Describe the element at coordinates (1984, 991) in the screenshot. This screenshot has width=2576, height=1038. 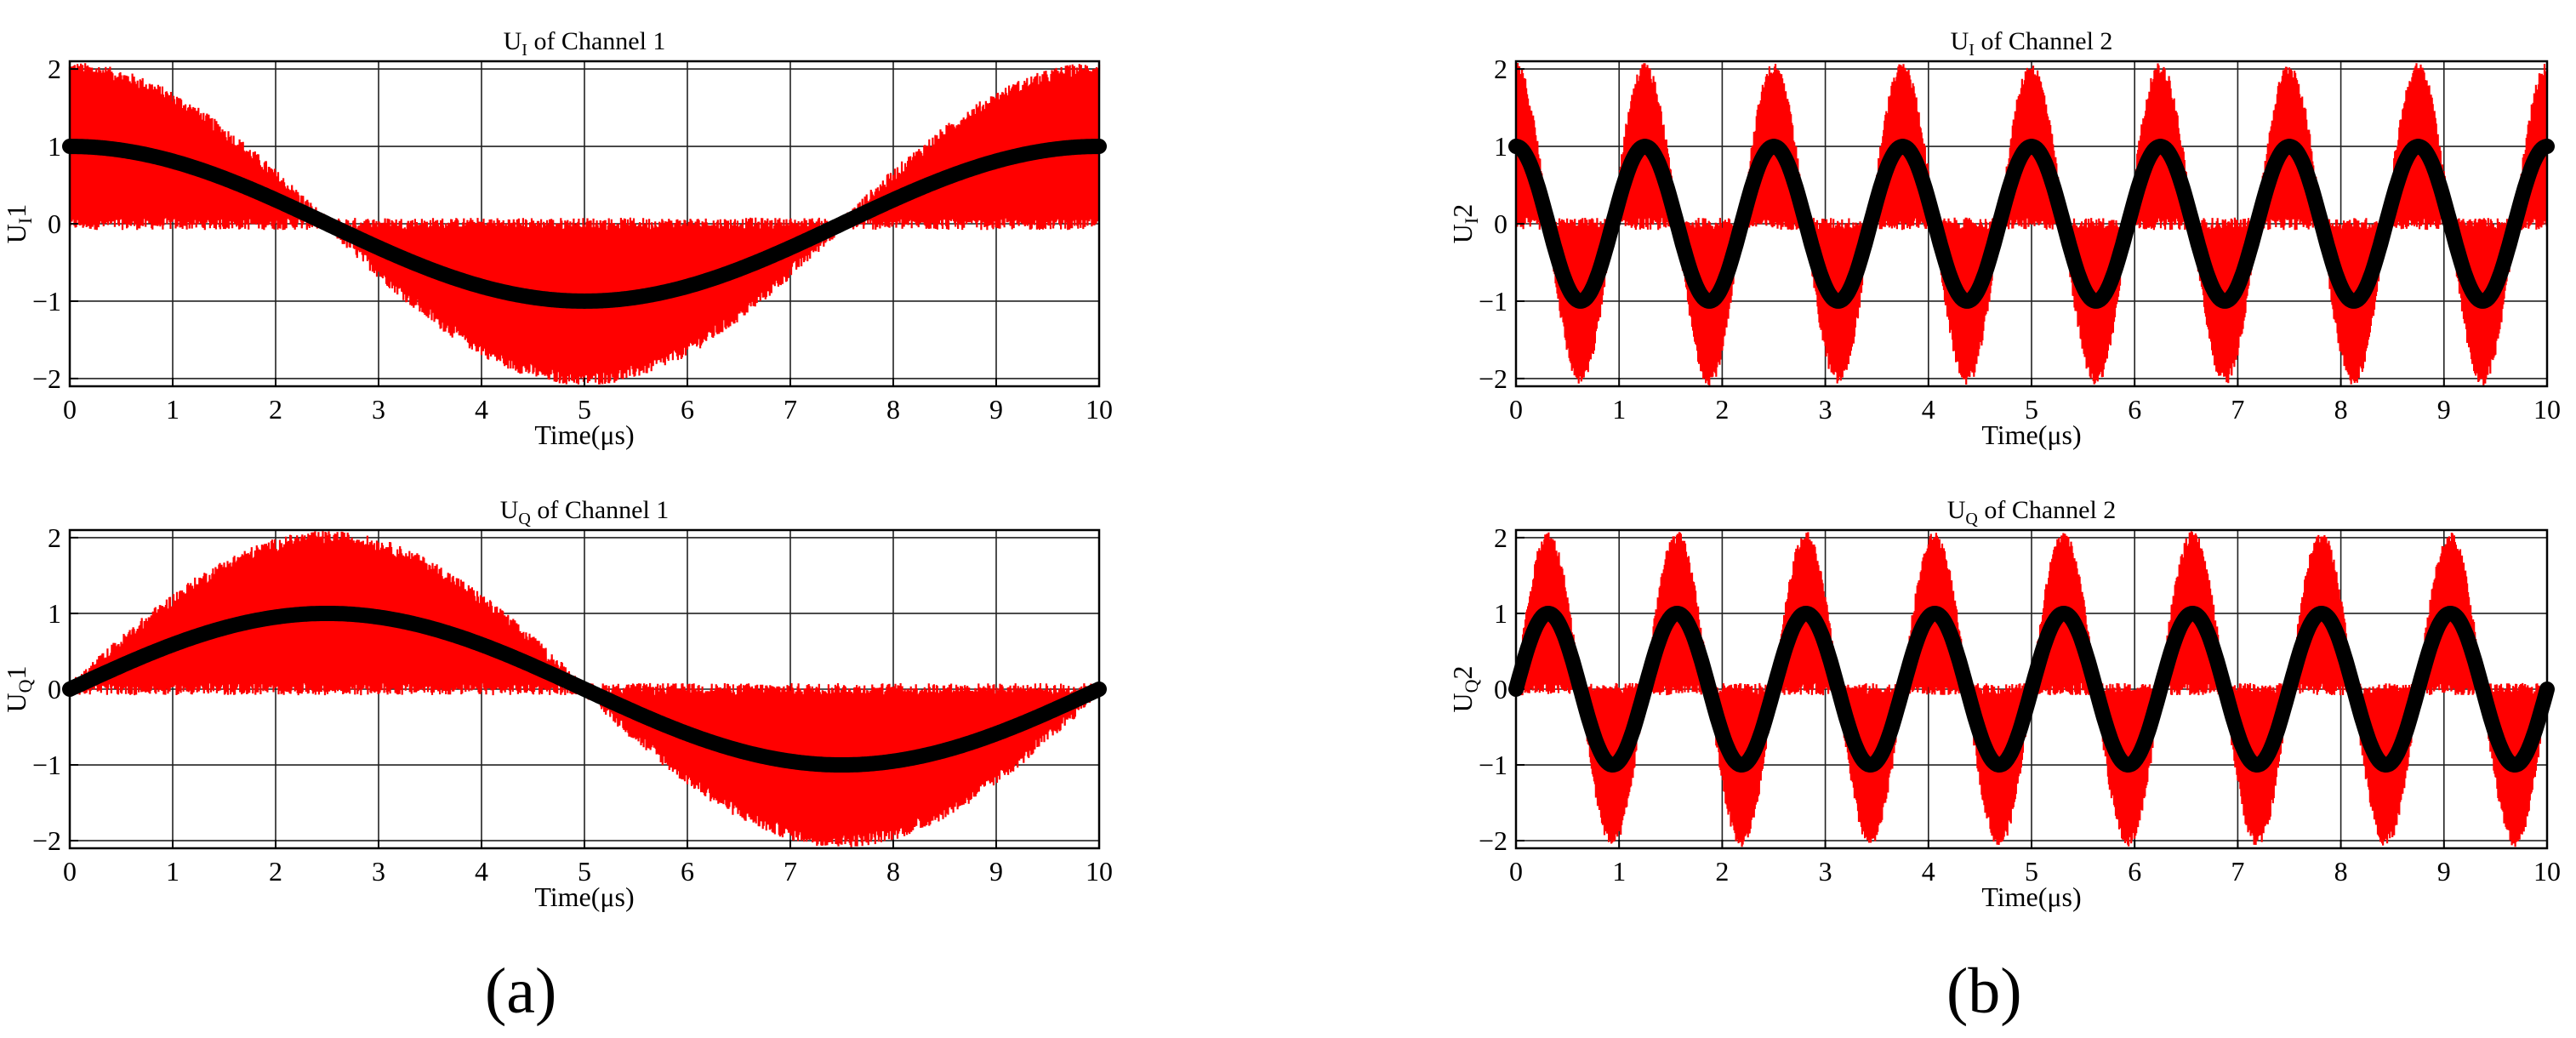
I see `panel-label-b: (b)` at that location.